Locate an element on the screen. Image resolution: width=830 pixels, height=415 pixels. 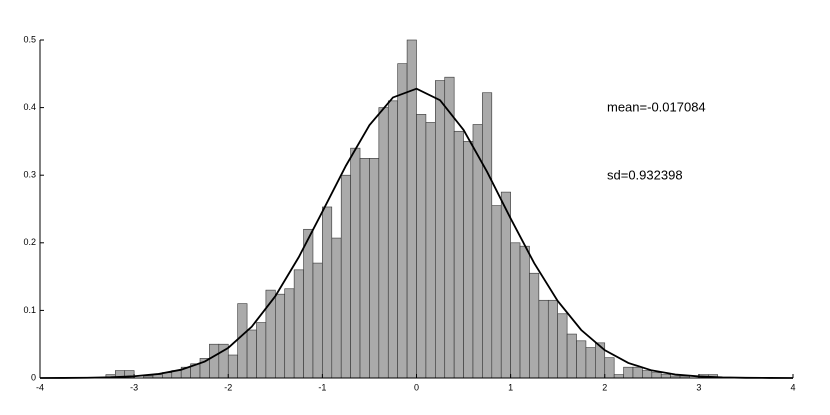
x-tick-label: 2 is located at coordinates (604, 387).